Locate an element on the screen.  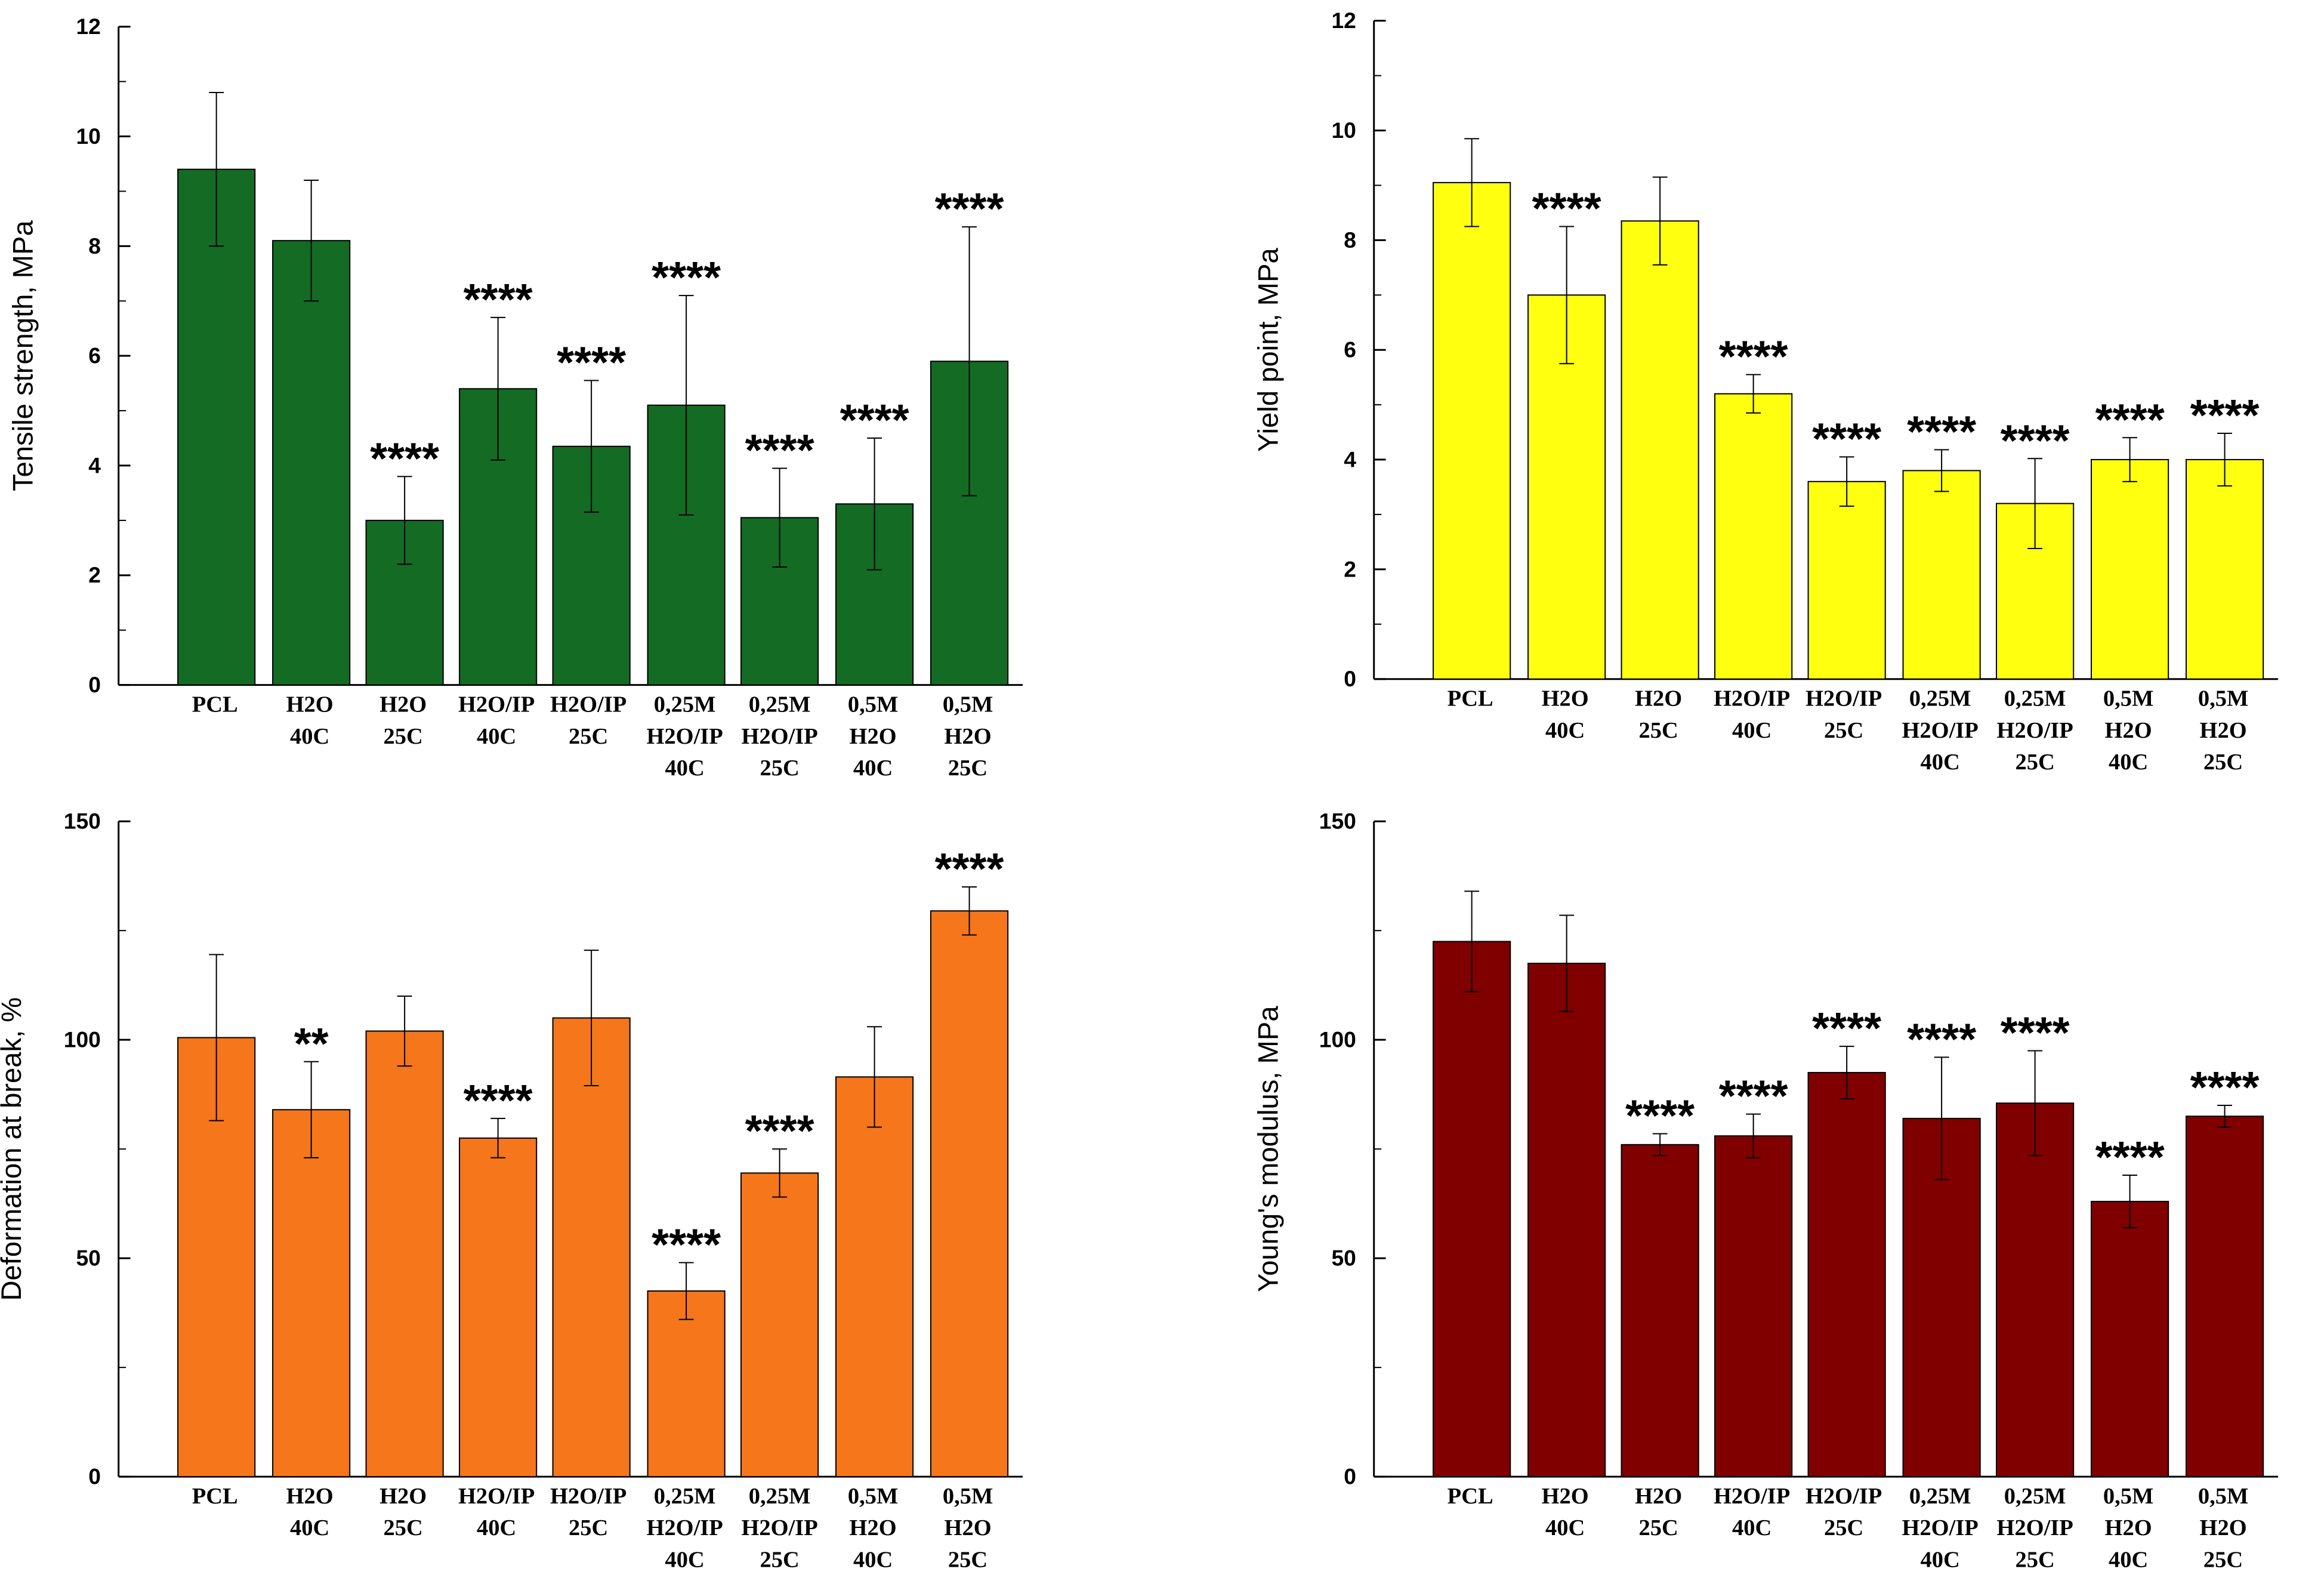
y-axis-title: Tensile strength, MPa is located at coordinates (23, 355).